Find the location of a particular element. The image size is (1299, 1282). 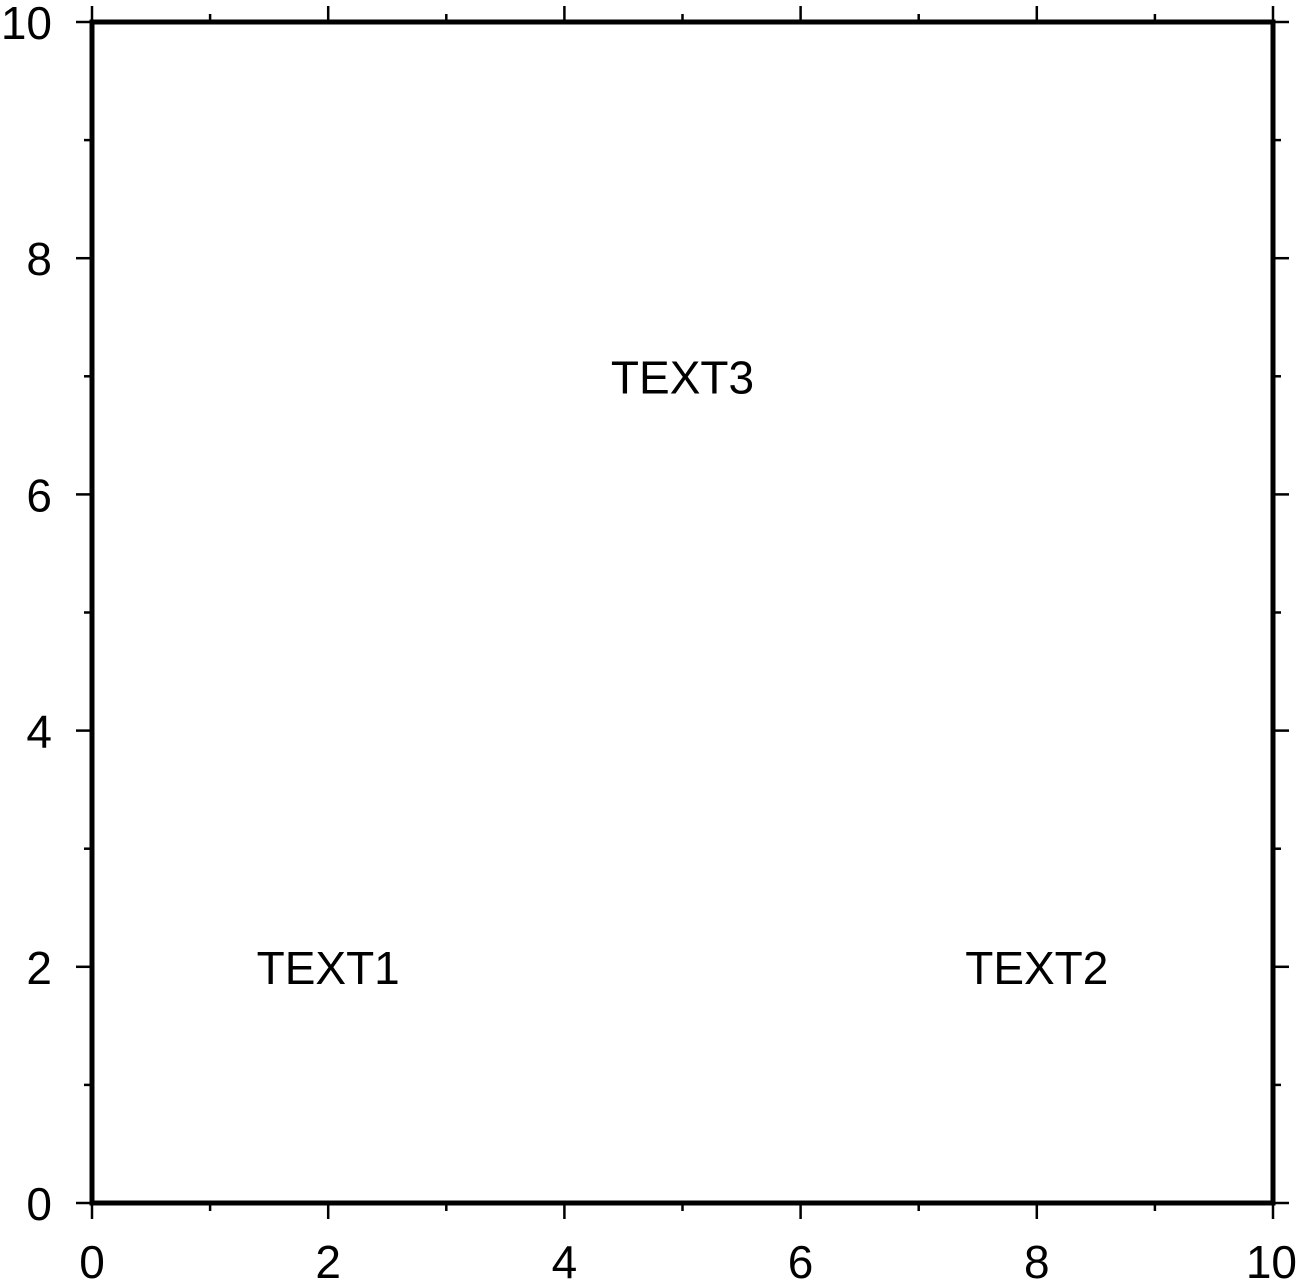

y-tick-label: 10 is located at coordinates (26, 24).